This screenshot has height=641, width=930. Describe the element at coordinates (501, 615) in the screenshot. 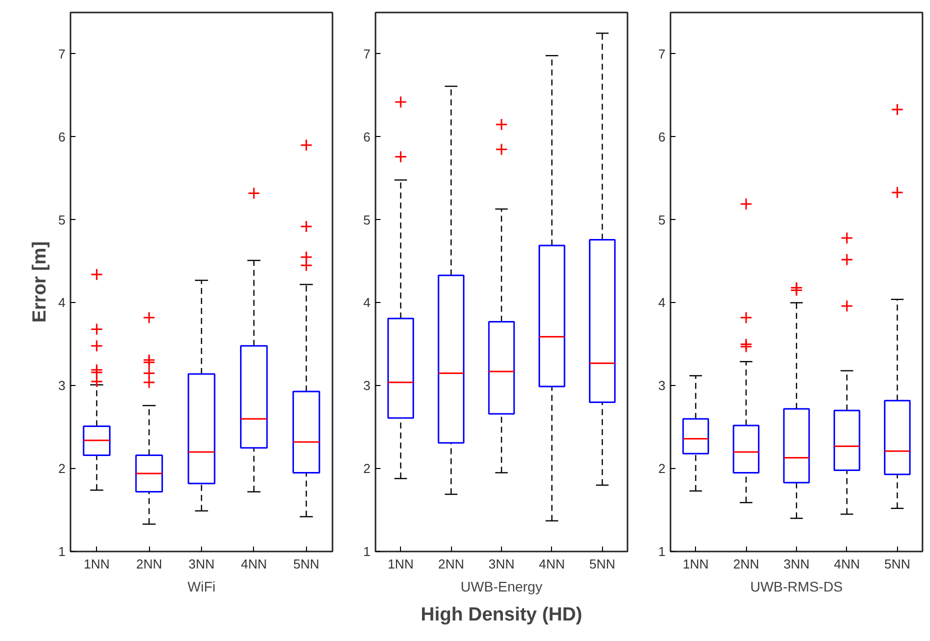

I see `text: High Density (HD)` at that location.